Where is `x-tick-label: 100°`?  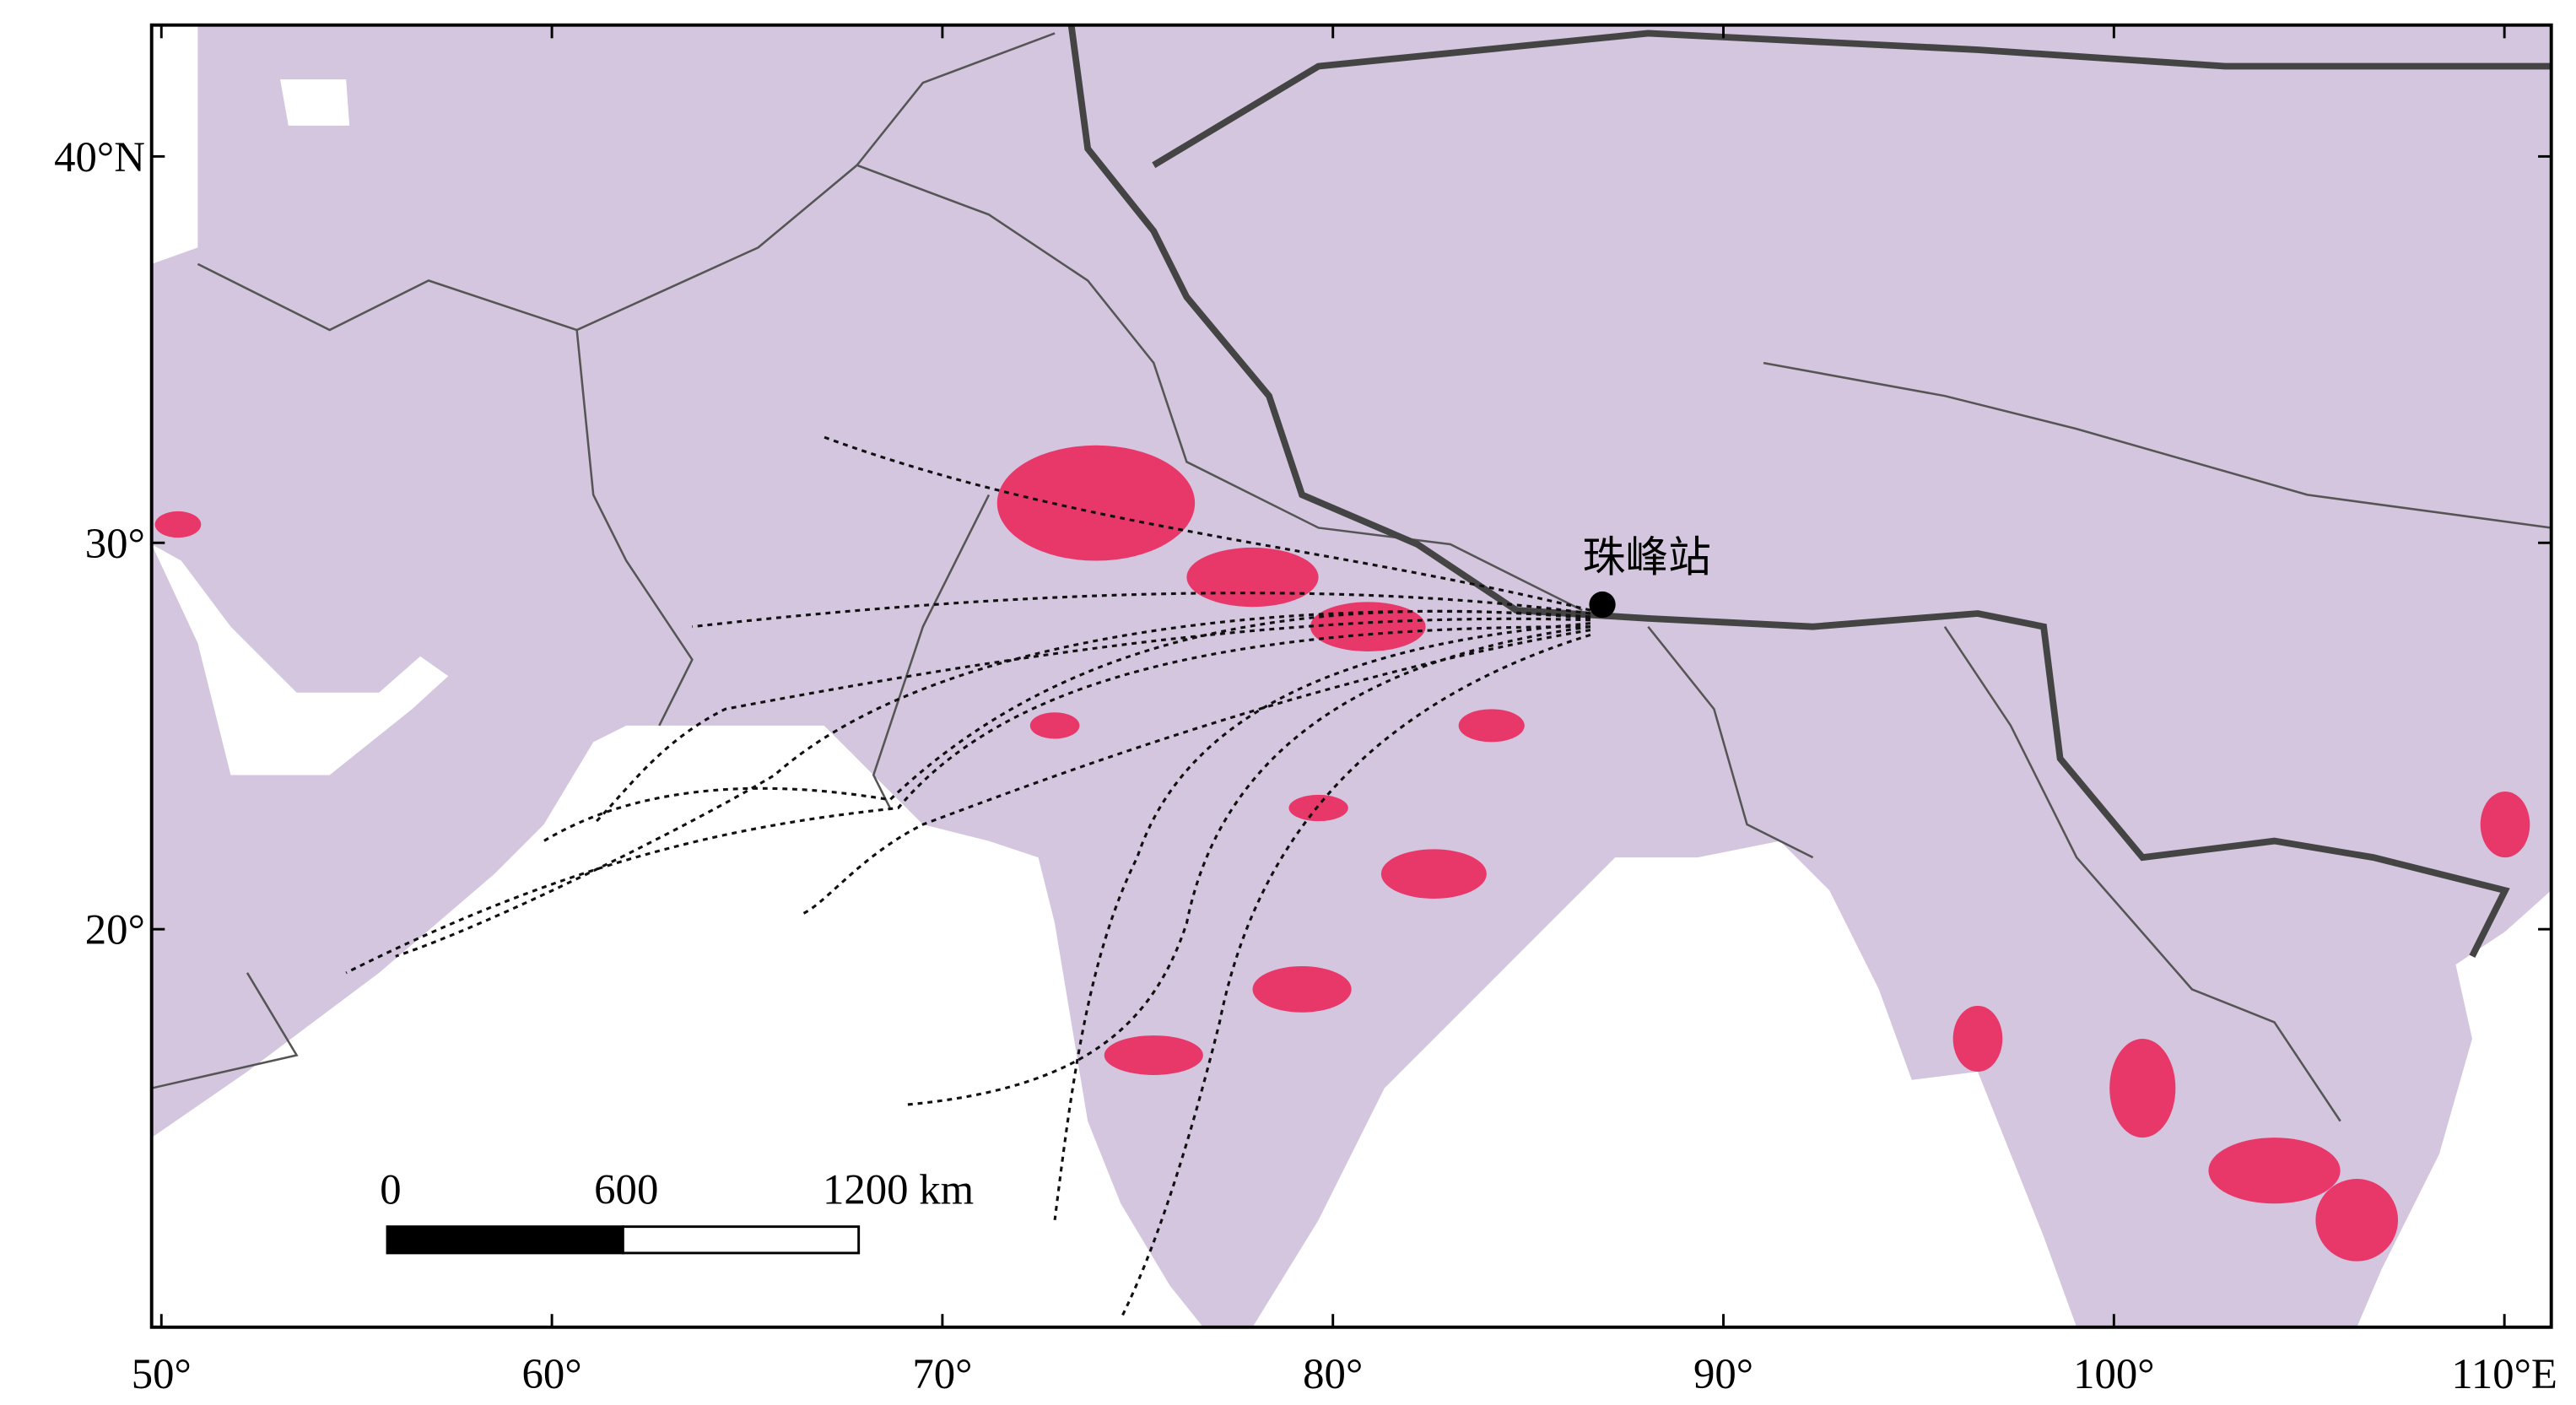
x-tick-label: 100° is located at coordinates (2113, 1373).